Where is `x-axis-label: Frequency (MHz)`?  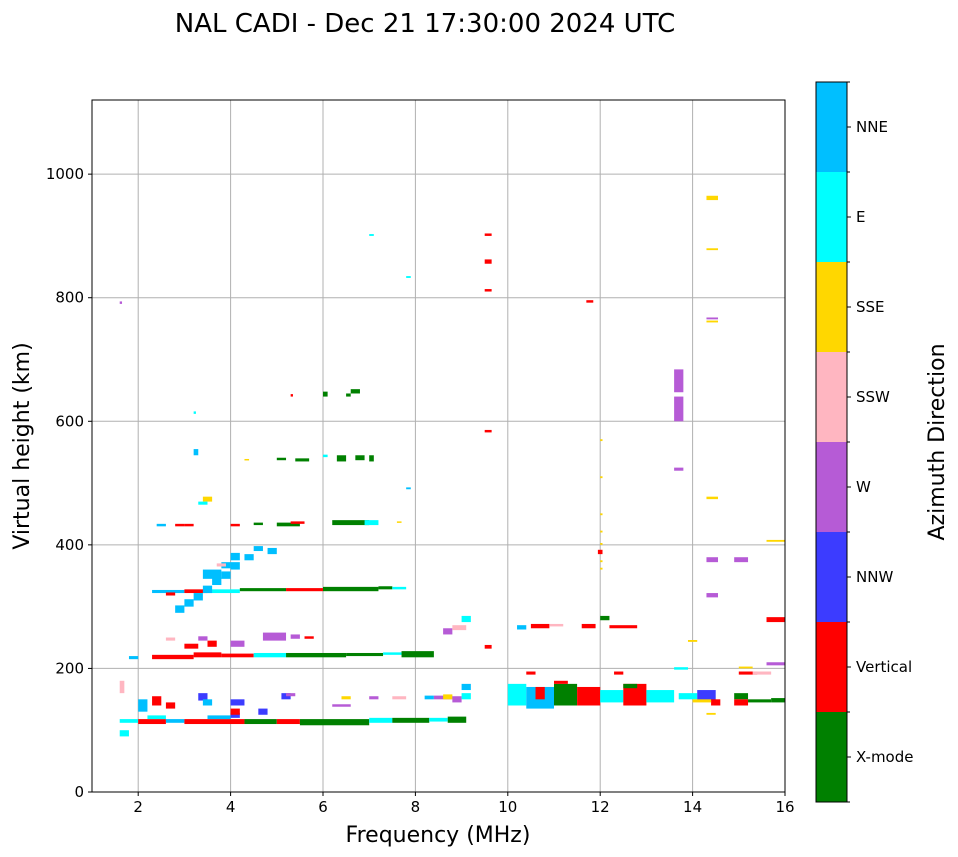
x-axis-label: Frequency (MHz) is located at coordinates (438, 835).